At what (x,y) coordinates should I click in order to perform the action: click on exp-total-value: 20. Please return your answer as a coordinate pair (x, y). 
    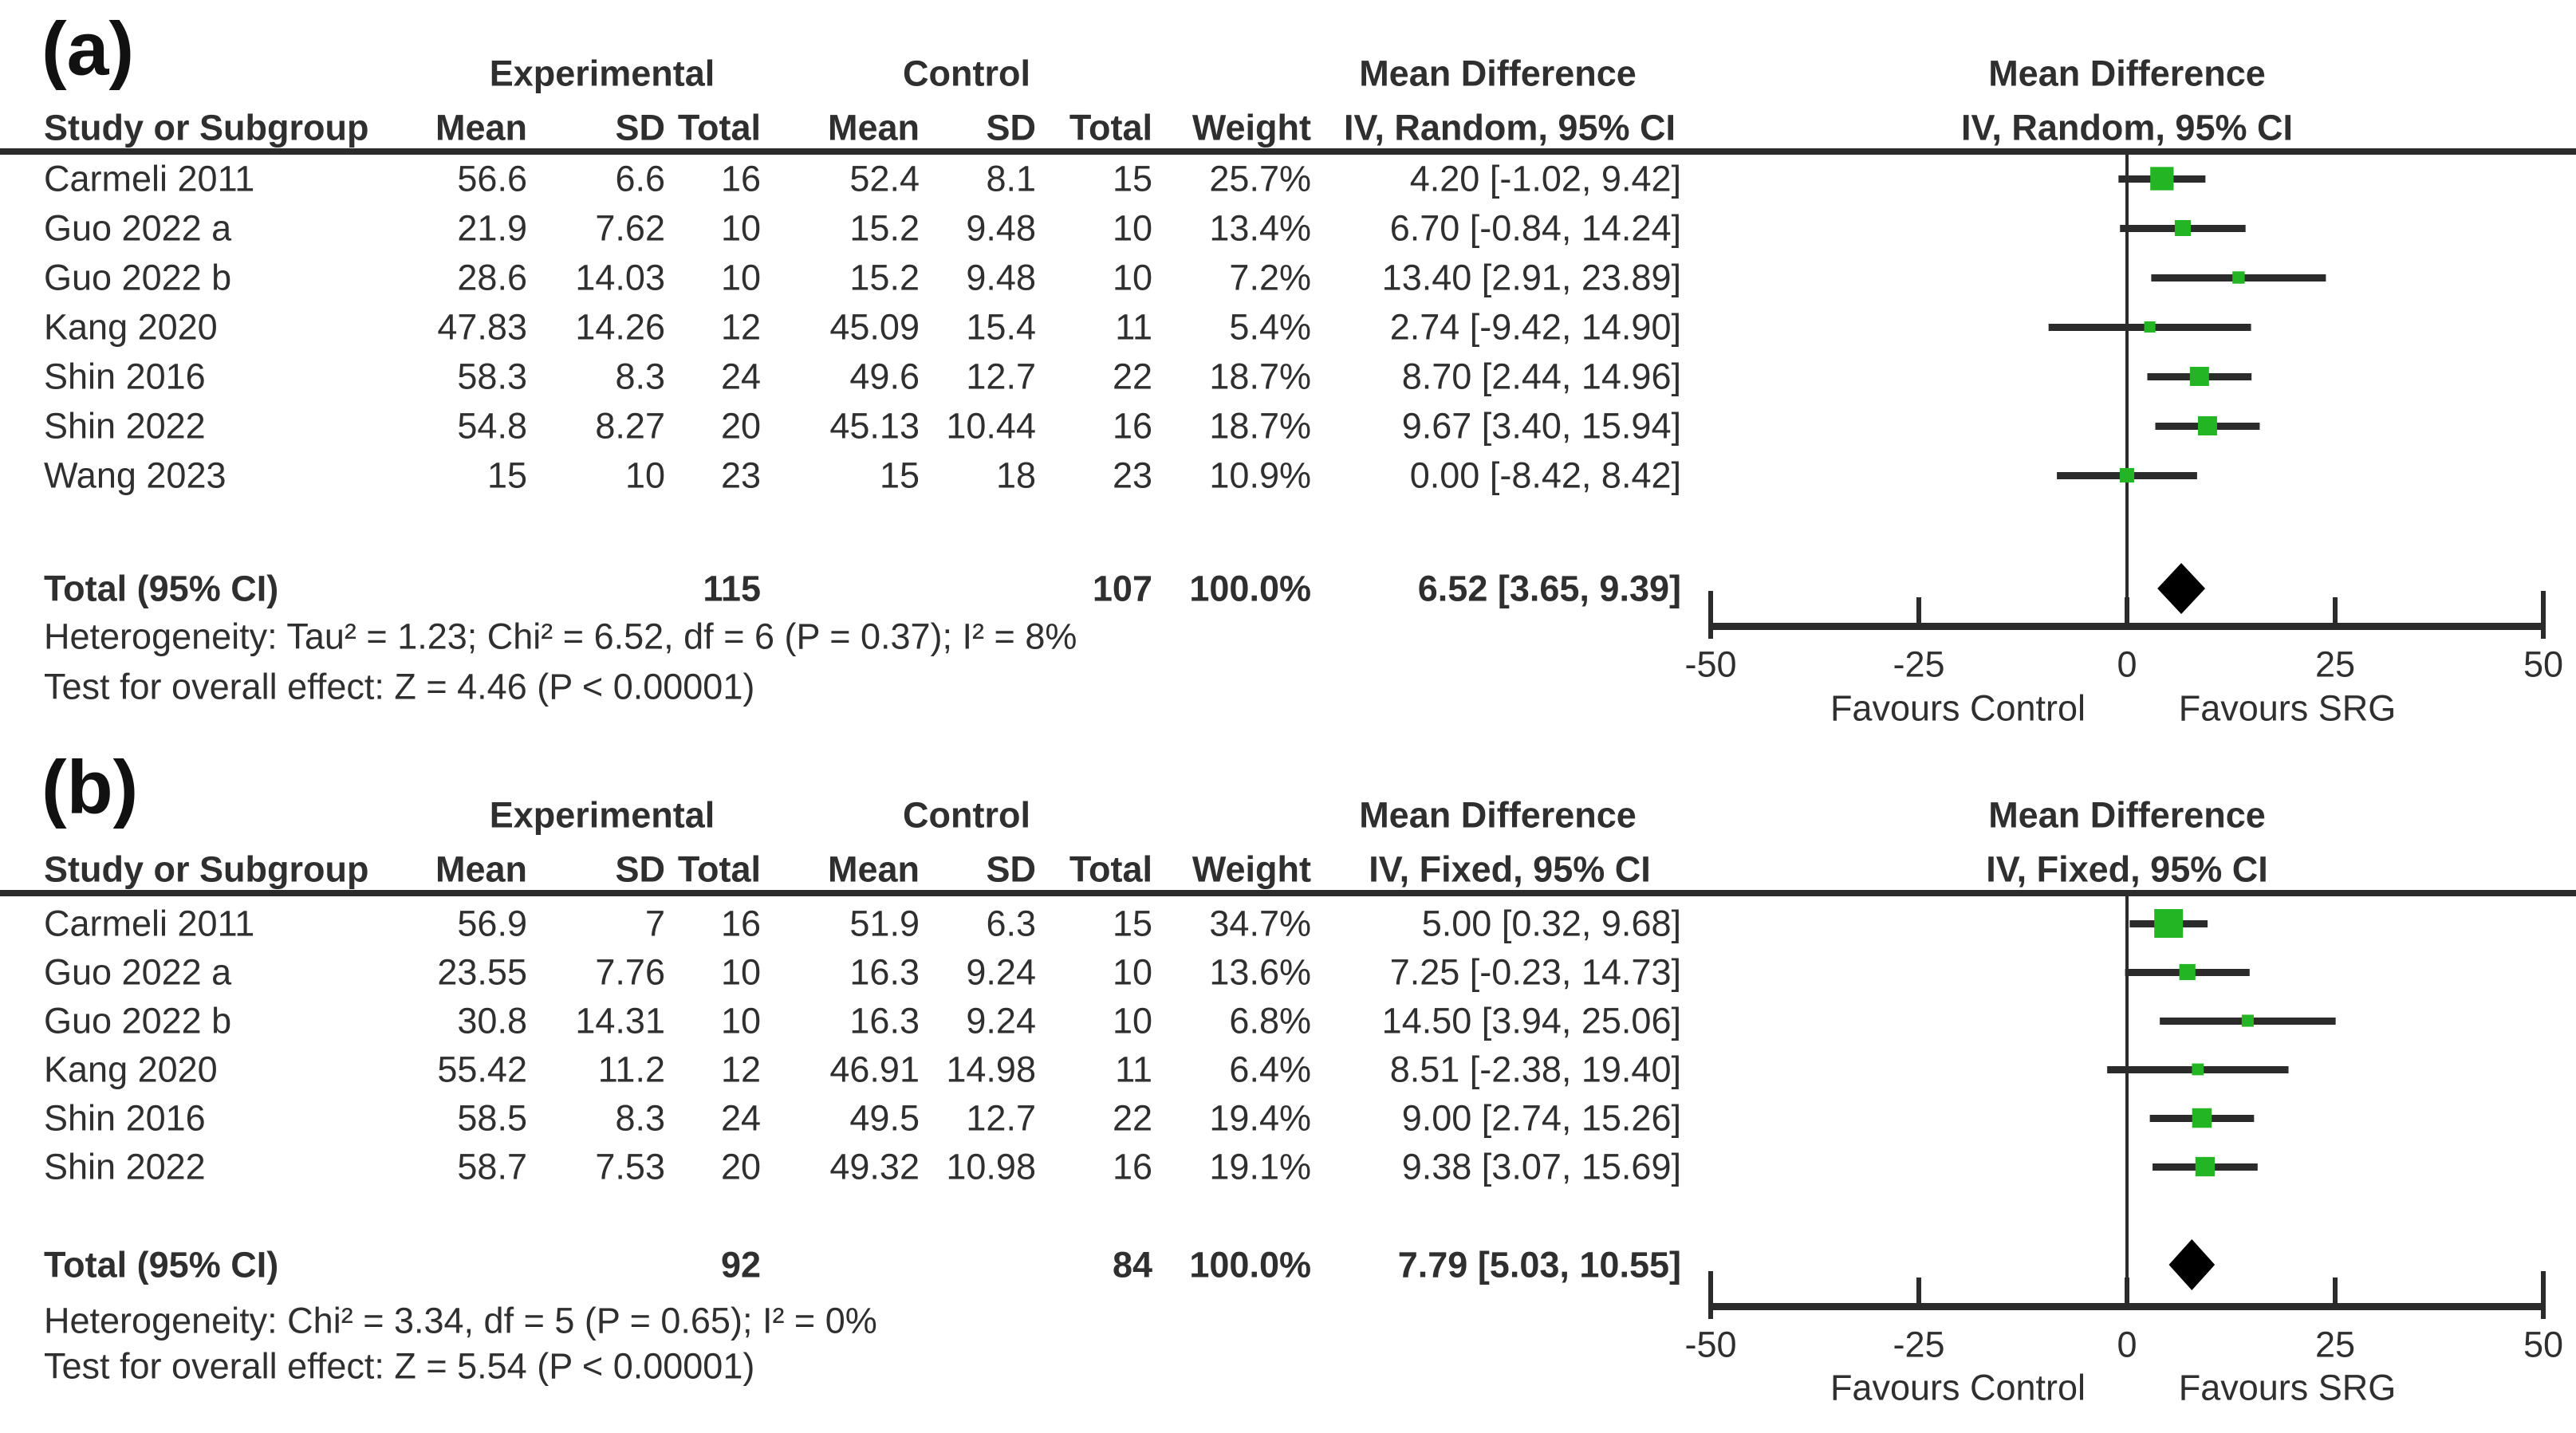
    Looking at the image, I should click on (740, 426).